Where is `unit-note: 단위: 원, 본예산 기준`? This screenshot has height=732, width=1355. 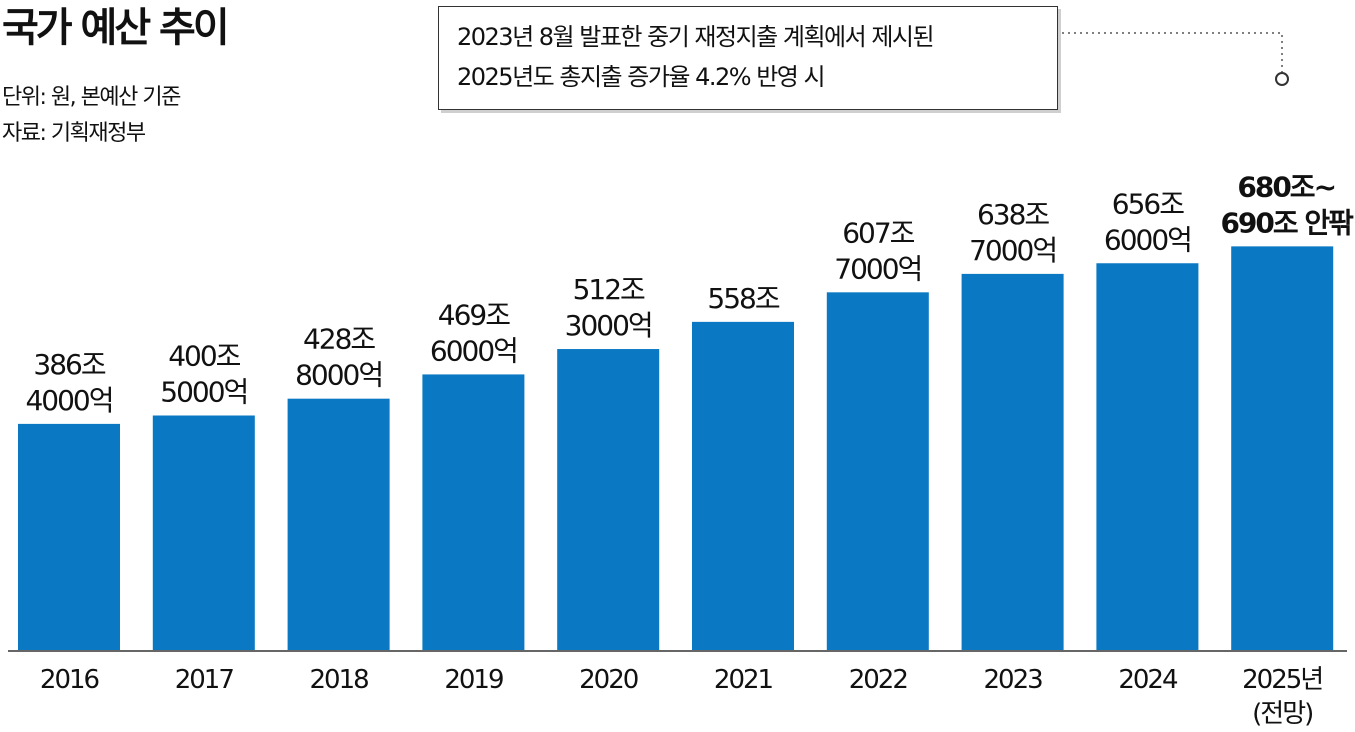 unit-note: 단위: 원, 본예산 기준 is located at coordinates (91, 97).